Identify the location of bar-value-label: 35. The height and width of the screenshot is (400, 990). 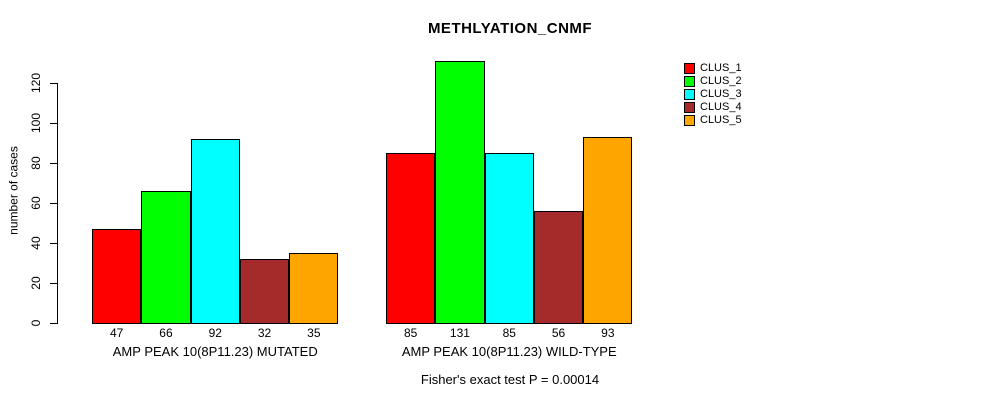
(314, 333).